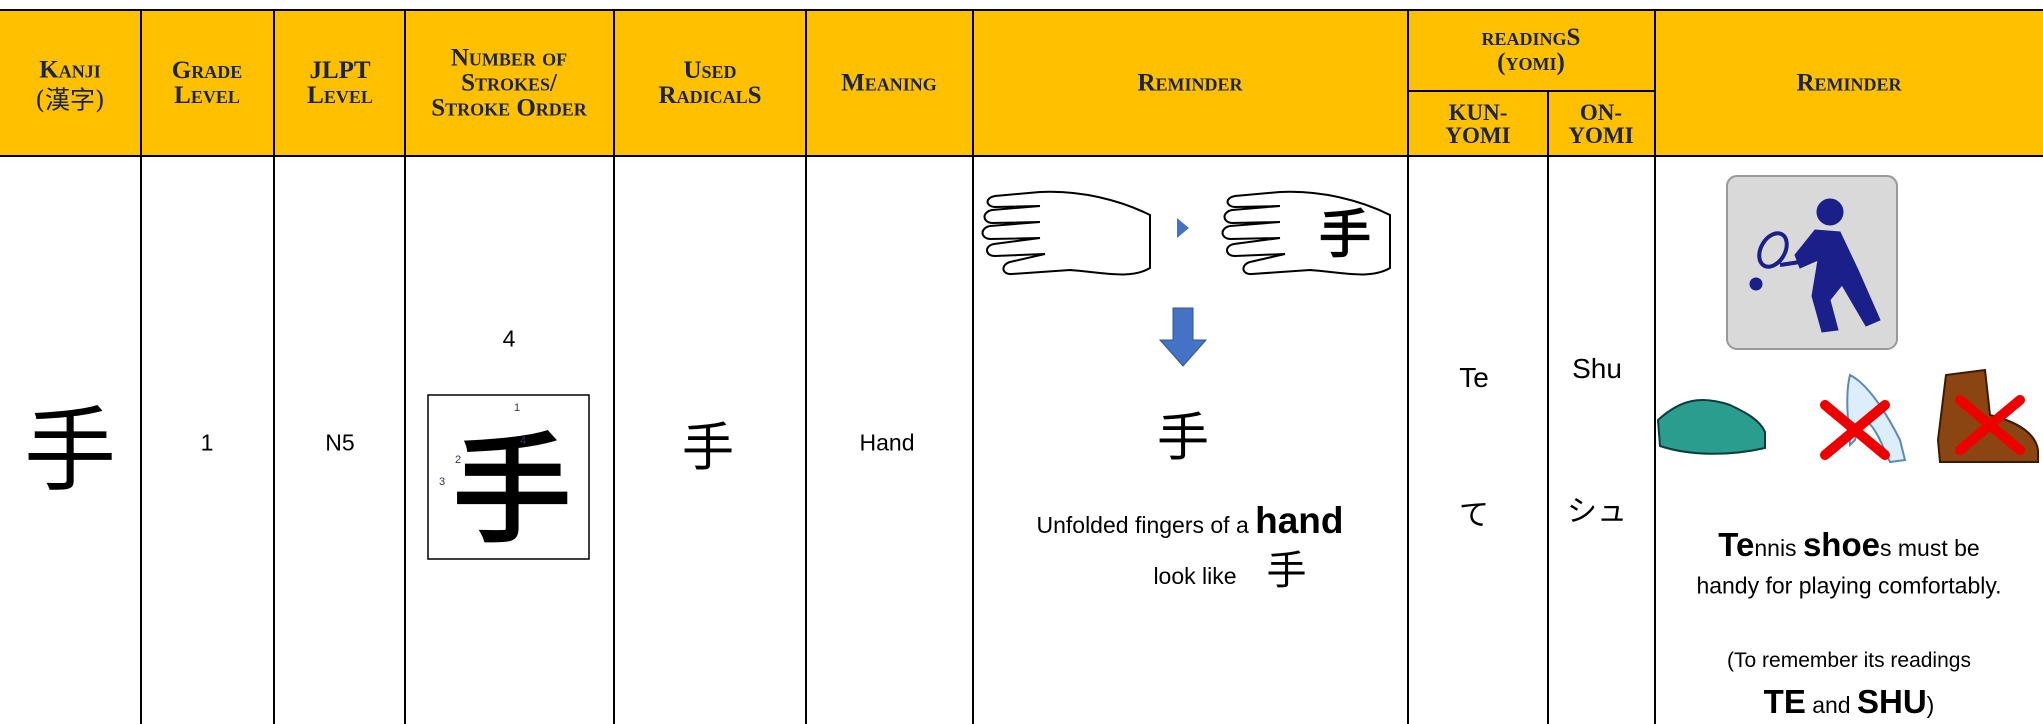 Image resolution: width=2043 pixels, height=724 pixels. What do you see at coordinates (1286, 571) in the screenshot?
I see `reminder-kanji2: 手` at bounding box center [1286, 571].